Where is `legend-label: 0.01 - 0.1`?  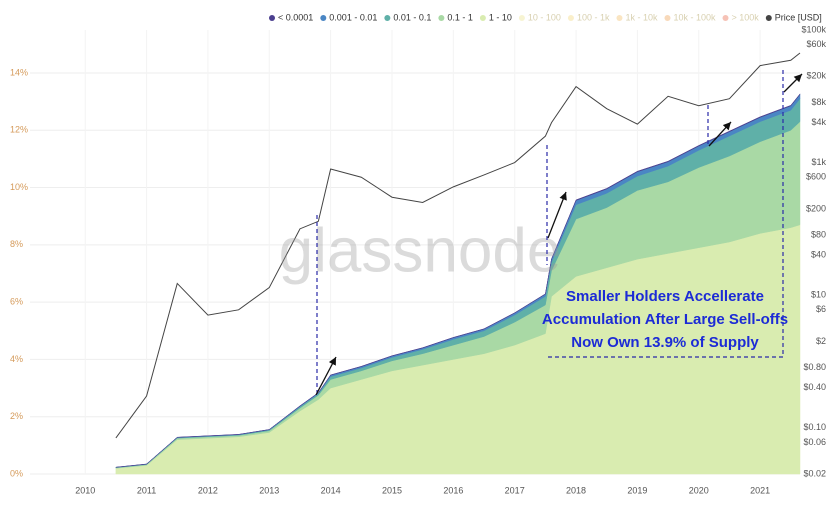 legend-label: 0.01 - 0.1 is located at coordinates (412, 17).